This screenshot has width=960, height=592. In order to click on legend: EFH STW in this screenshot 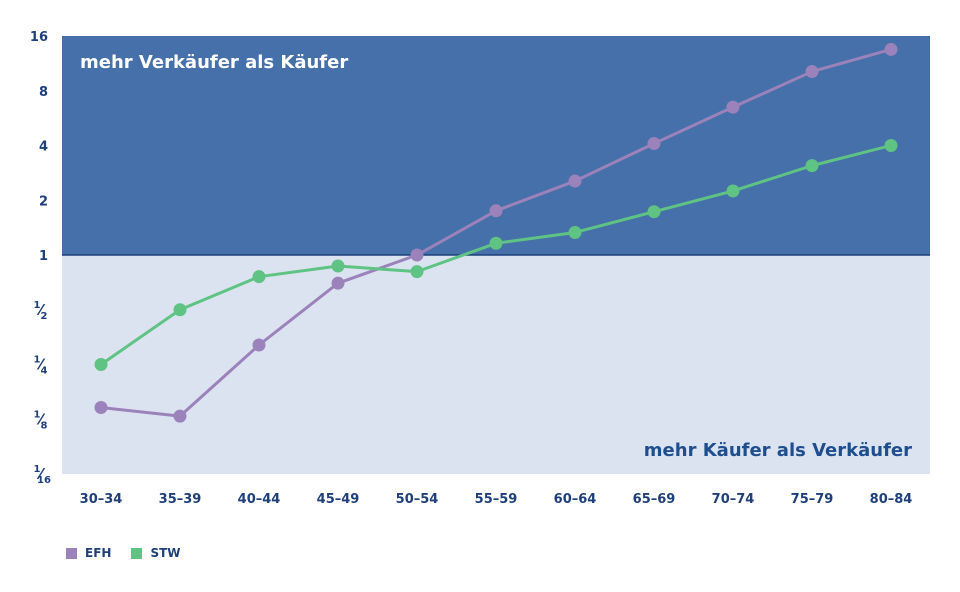, I will do `click(123, 553)`.